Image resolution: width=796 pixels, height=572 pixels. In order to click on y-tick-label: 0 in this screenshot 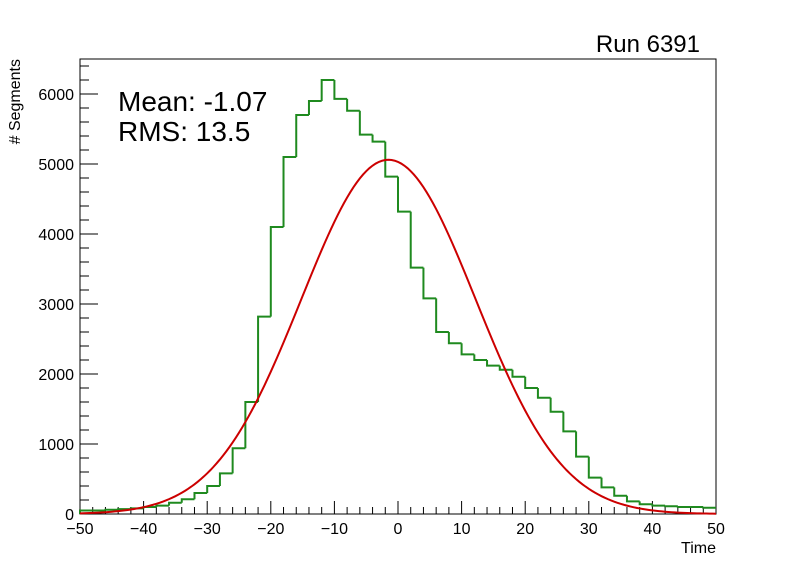, I will do `click(69, 515)`.